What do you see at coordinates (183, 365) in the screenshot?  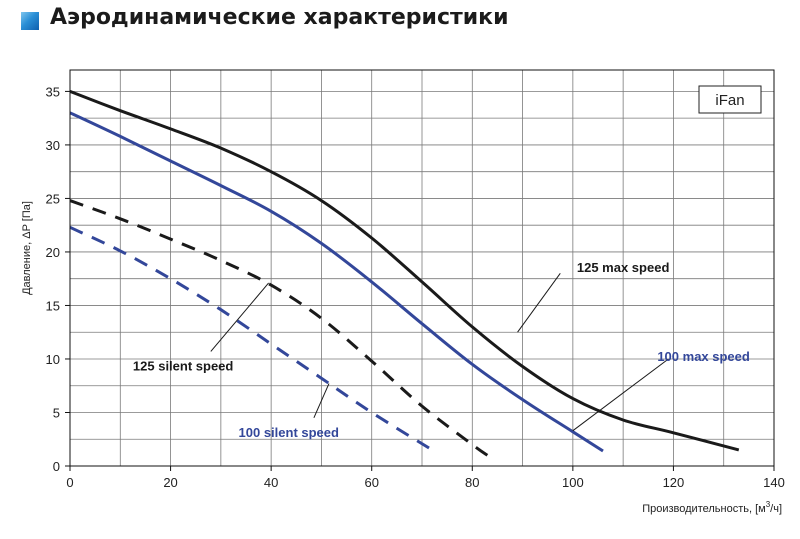 I see `annotation-label: 125 silent speed` at bounding box center [183, 365].